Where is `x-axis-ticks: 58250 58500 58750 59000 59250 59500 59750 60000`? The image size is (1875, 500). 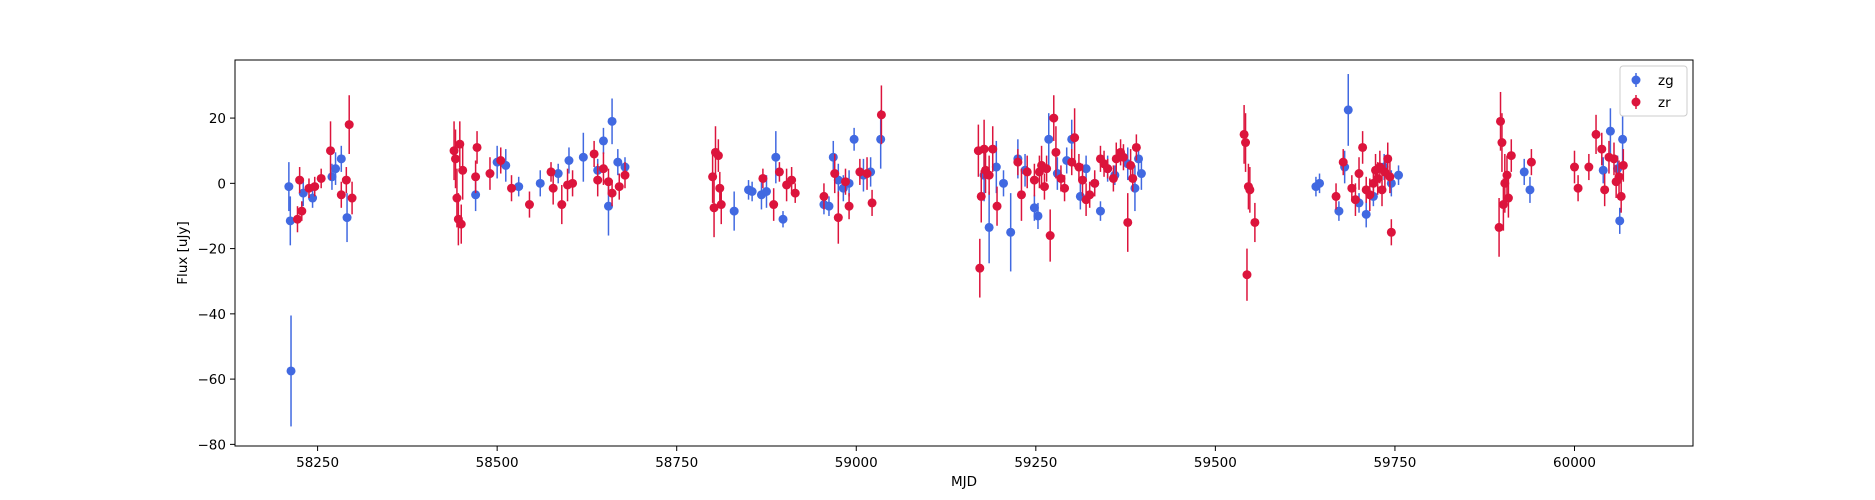
x-axis-ticks: 58250 58500 58750 59000 59250 59500 59750 60000 is located at coordinates (946, 458).